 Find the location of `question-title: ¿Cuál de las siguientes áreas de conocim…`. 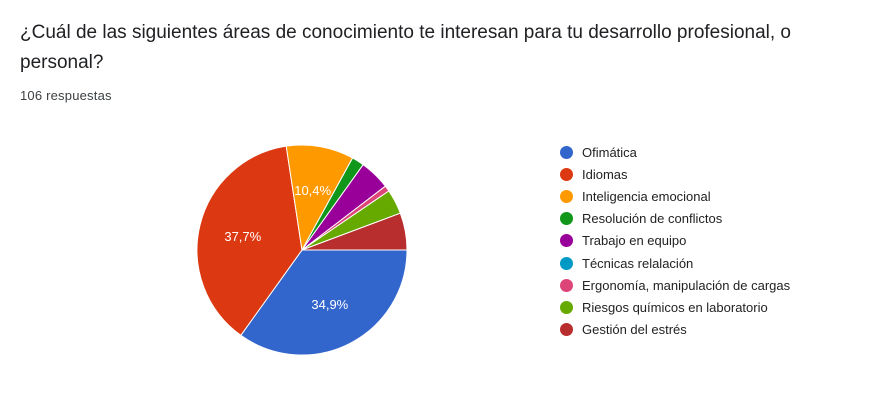

question-title: ¿Cuál de las siguientes áreas de conocim… is located at coordinates (406, 47).